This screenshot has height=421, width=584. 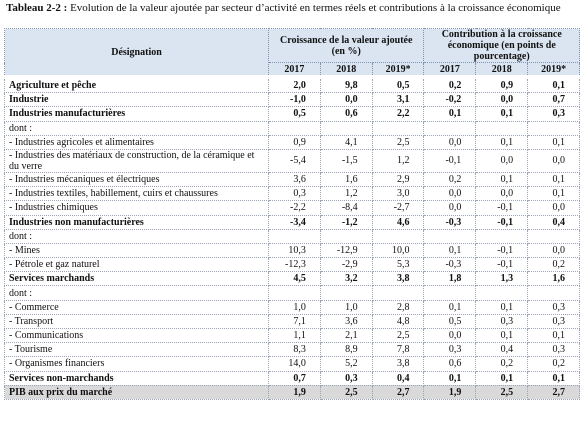 I want to click on row-label: - Organismes financiers, so click(x=136, y=364).